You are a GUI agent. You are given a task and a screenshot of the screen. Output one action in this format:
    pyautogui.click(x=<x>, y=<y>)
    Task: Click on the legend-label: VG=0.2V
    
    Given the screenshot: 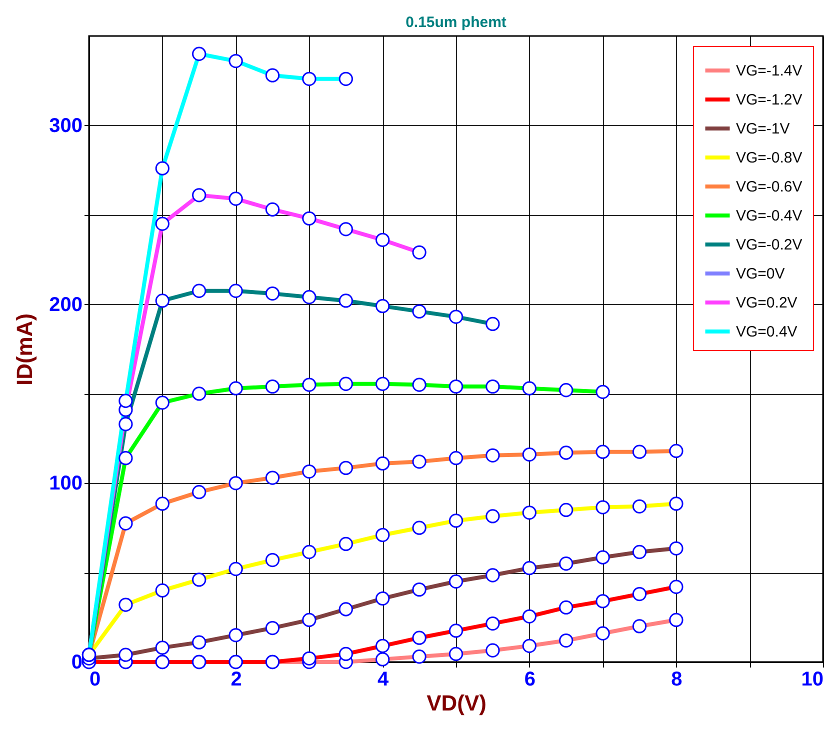 What is the action you would take?
    pyautogui.click(x=767, y=303)
    